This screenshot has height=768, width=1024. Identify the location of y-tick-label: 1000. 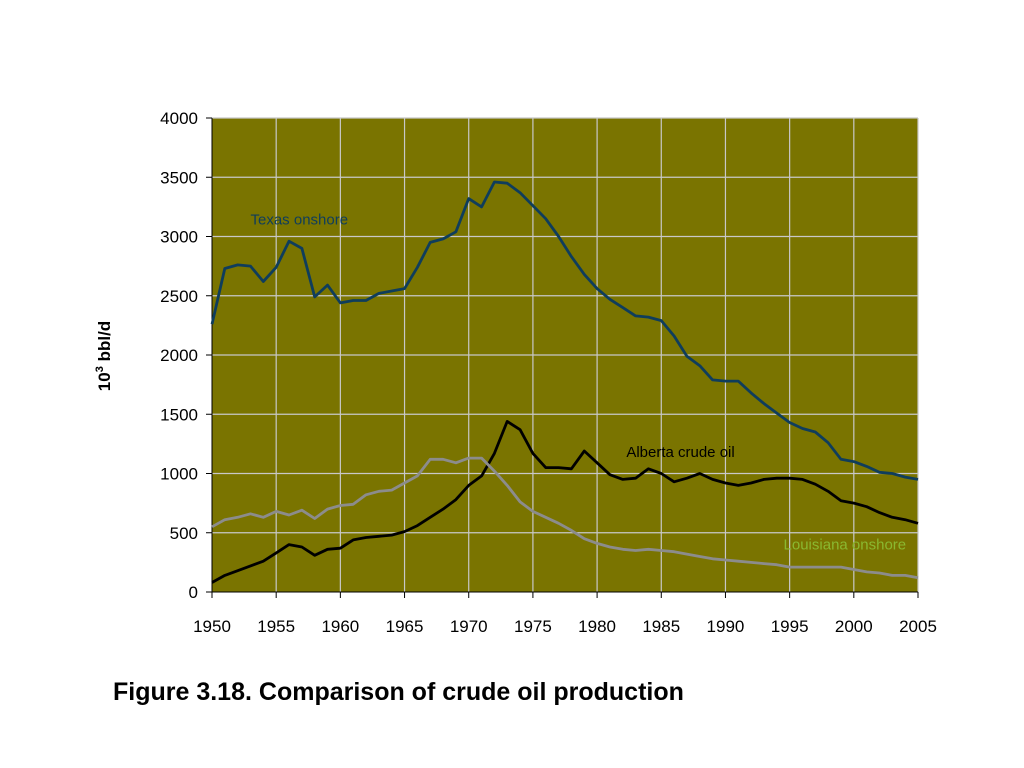
(179, 474).